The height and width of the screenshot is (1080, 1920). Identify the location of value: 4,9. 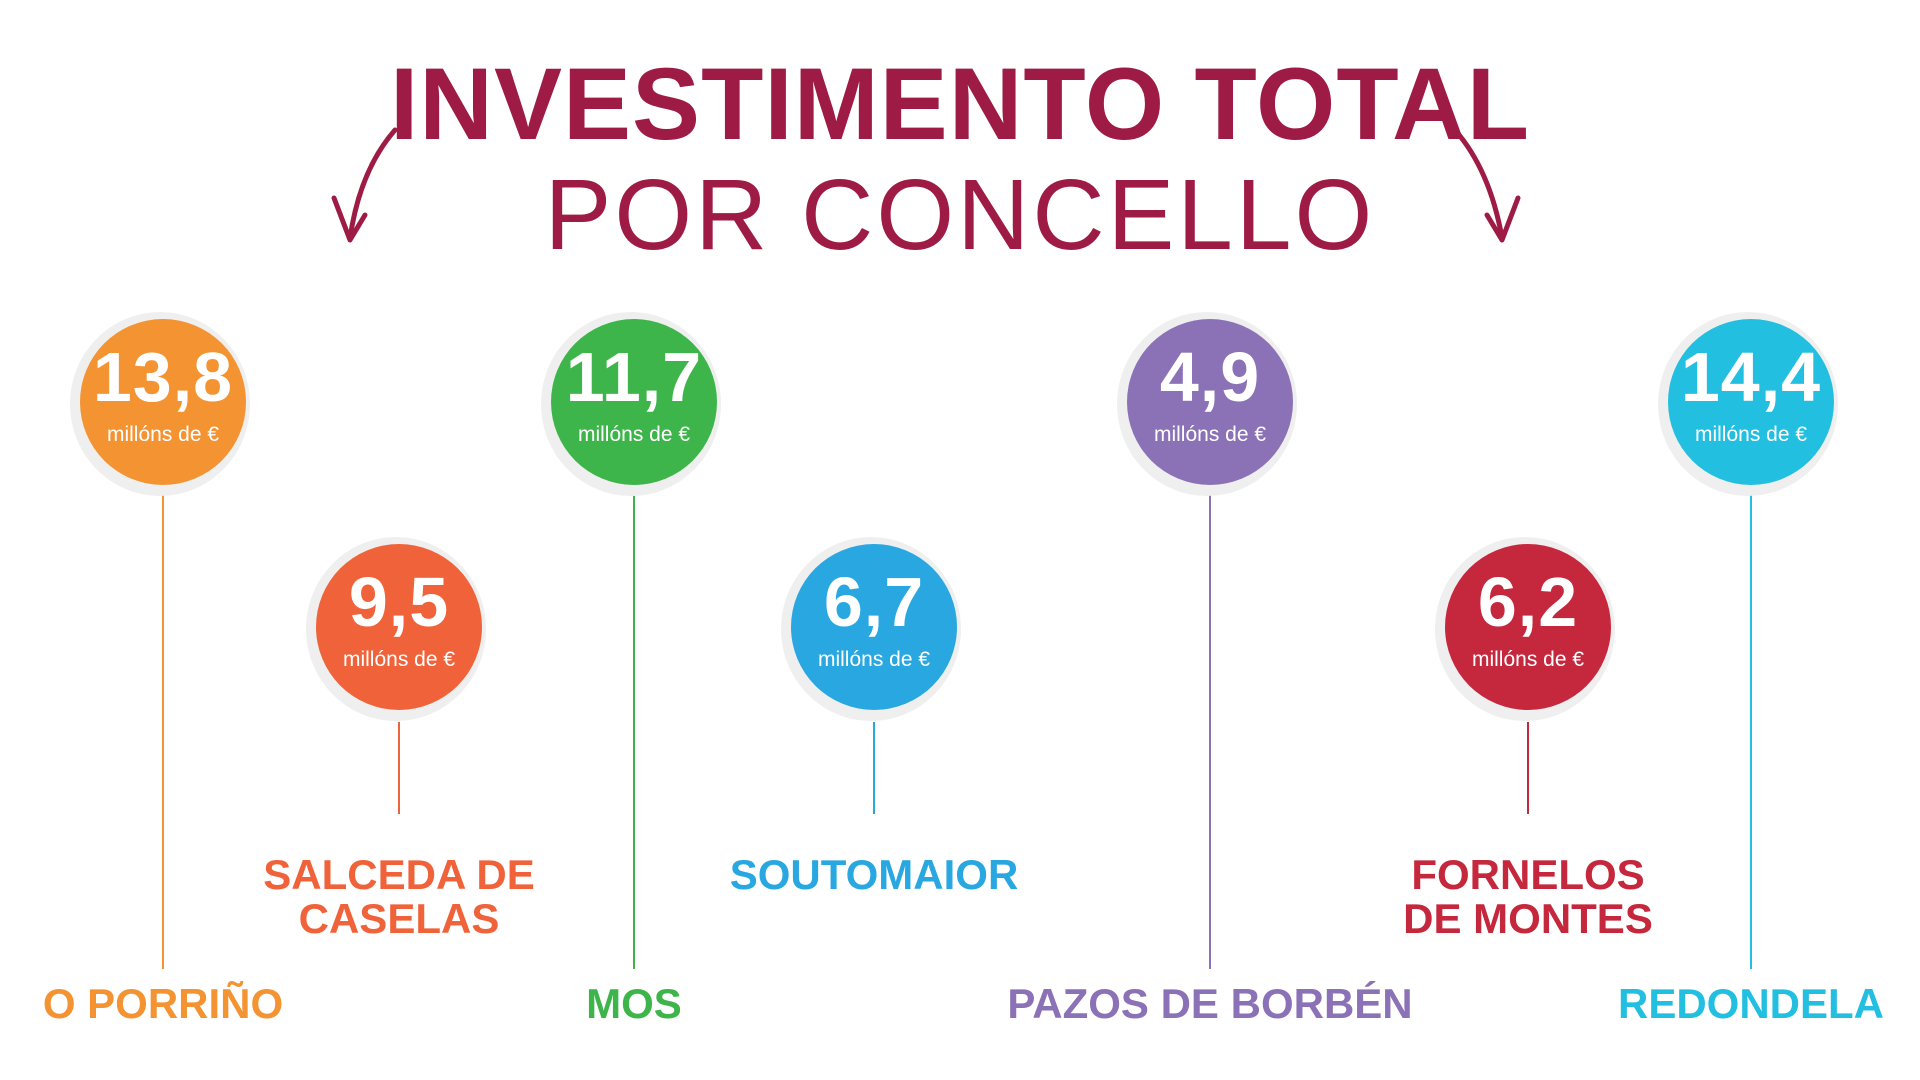
(1210, 377).